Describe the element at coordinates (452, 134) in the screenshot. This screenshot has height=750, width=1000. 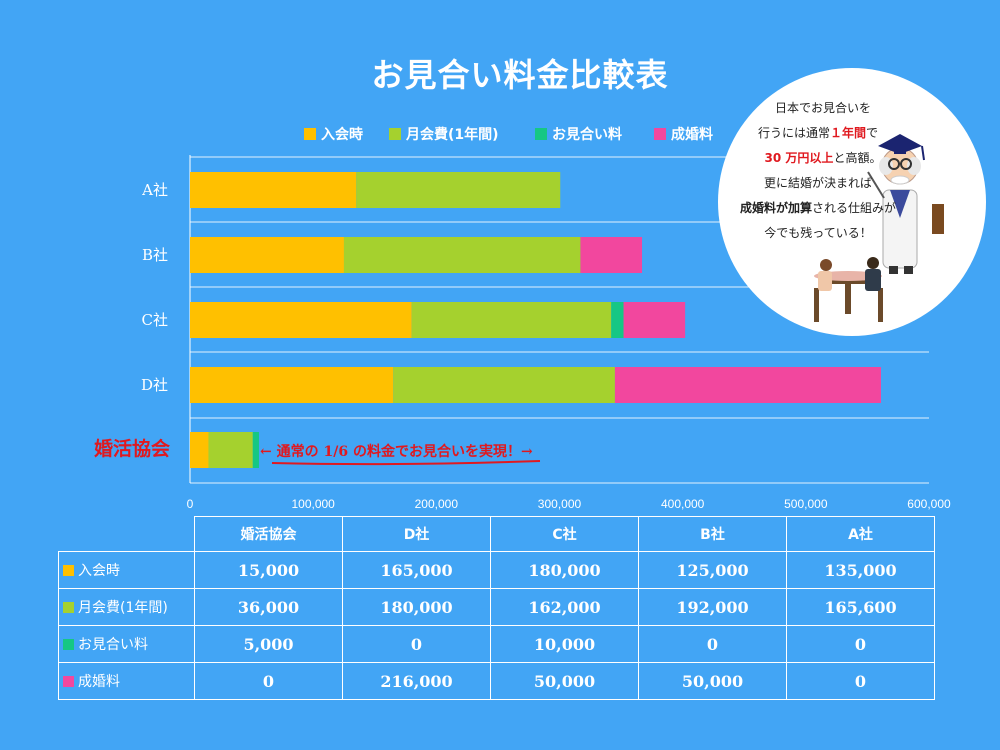
I see `legend-label: 月会費(1年間)` at that location.